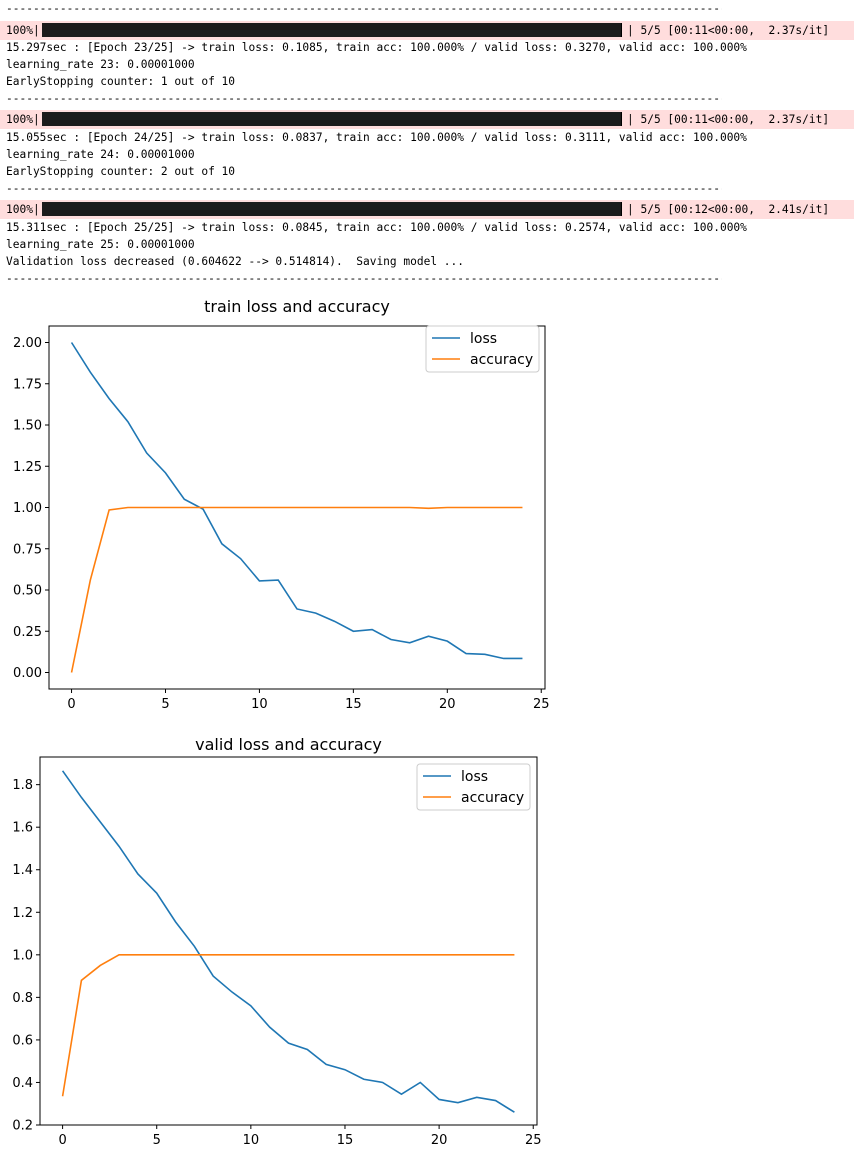 The image size is (854, 1164). I want to click on y-tick-label: 0.50, so click(27, 591).